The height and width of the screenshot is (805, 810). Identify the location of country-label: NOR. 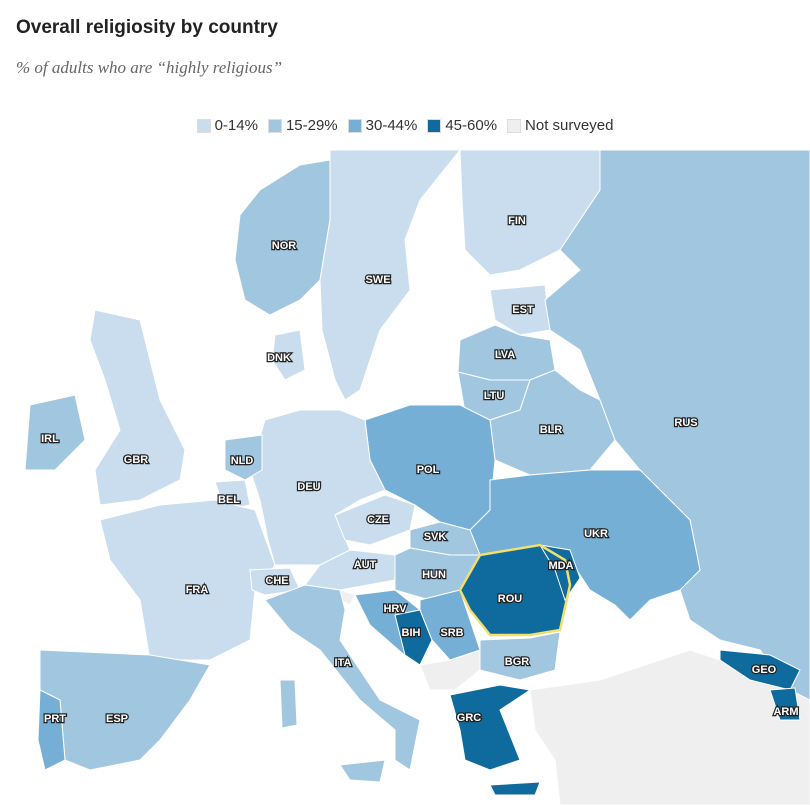
(284, 246).